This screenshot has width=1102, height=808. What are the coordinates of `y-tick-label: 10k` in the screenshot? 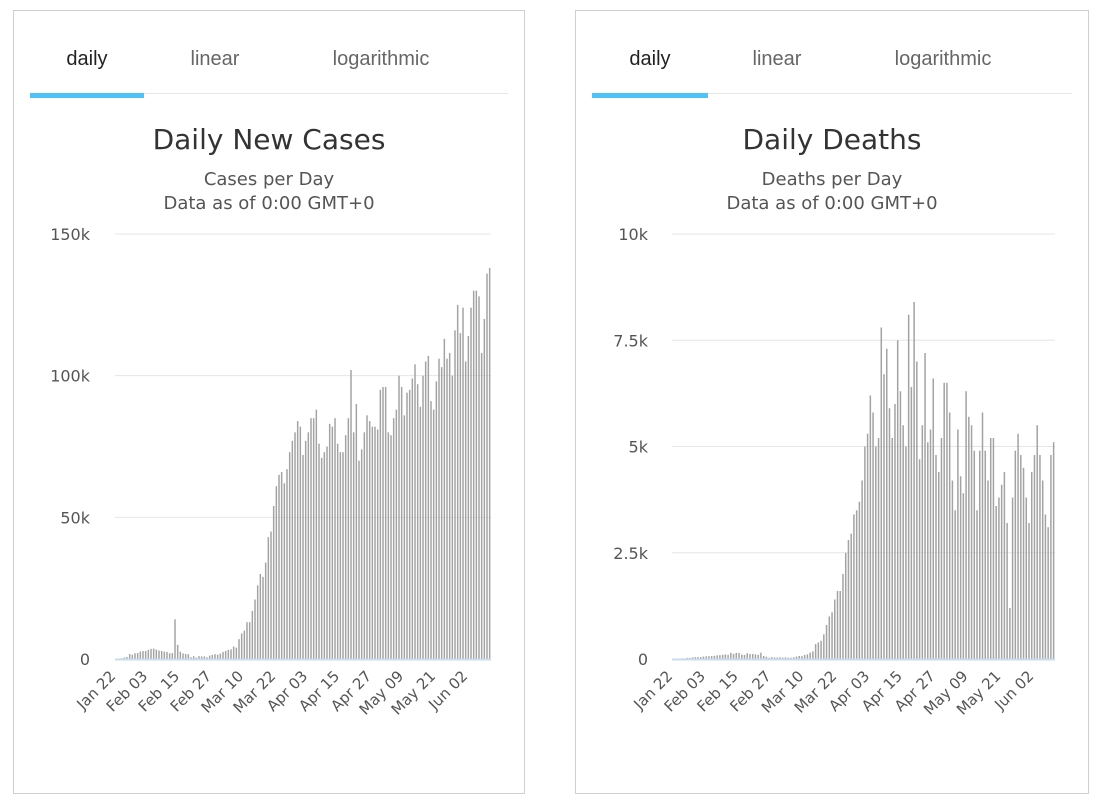 It's located at (633, 234).